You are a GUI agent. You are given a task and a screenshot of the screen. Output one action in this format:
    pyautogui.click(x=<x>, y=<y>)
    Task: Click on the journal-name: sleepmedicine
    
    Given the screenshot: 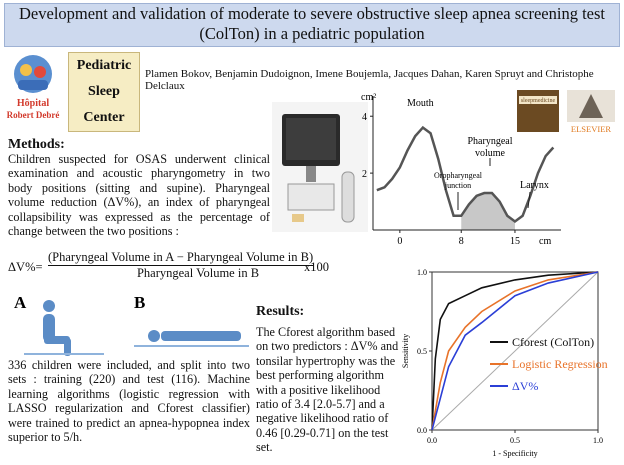 What is the action you would take?
    pyautogui.click(x=538, y=101)
    